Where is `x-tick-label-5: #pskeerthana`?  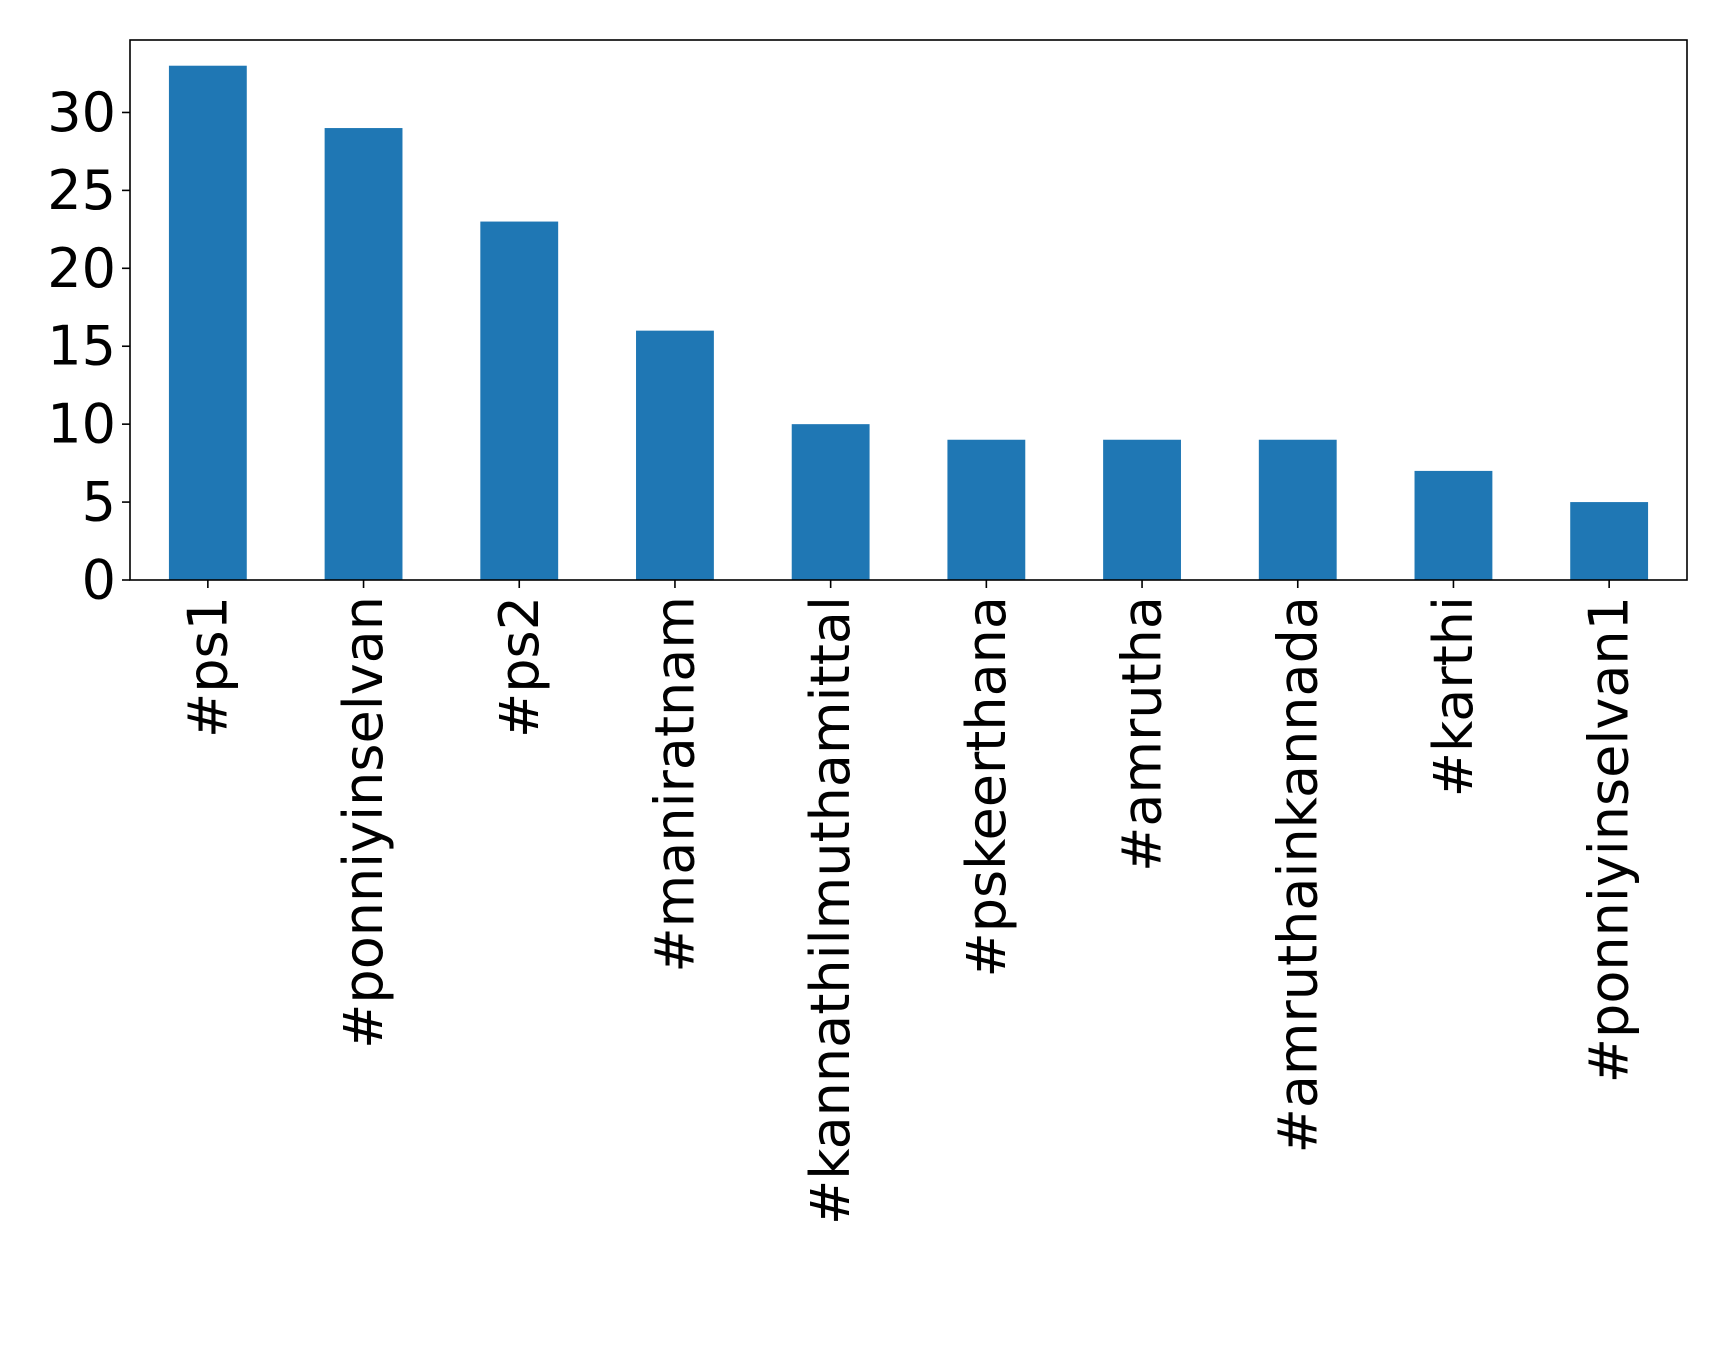 x-tick-label-5: #pskeerthana is located at coordinates (986, 786).